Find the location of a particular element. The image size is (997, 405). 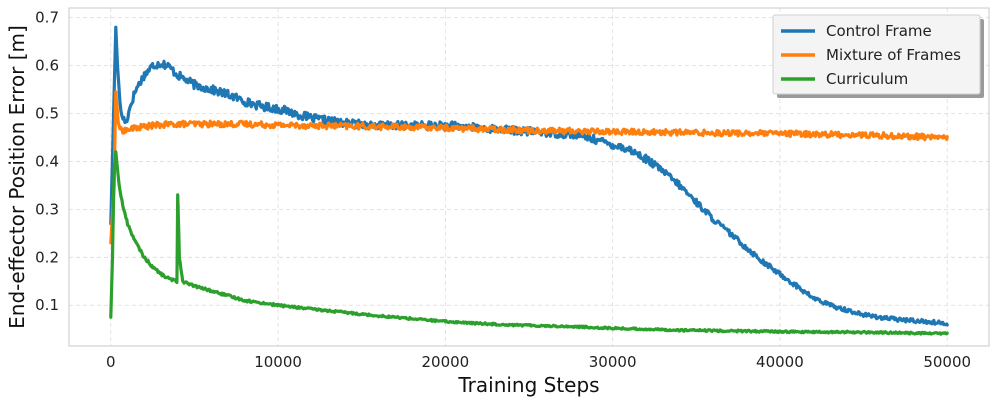

y-tick-label: 0.1 is located at coordinates (47, 305).